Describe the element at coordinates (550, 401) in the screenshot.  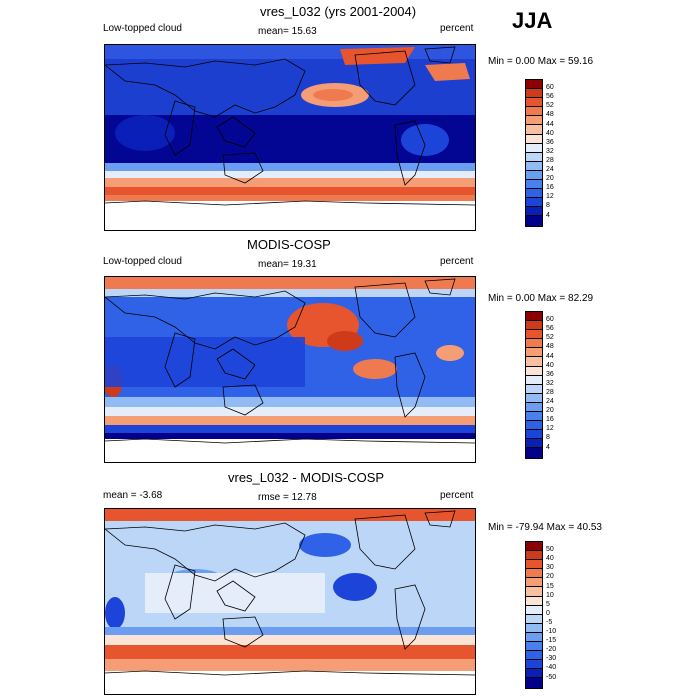
I see `colorbar-tick-label: 24` at that location.